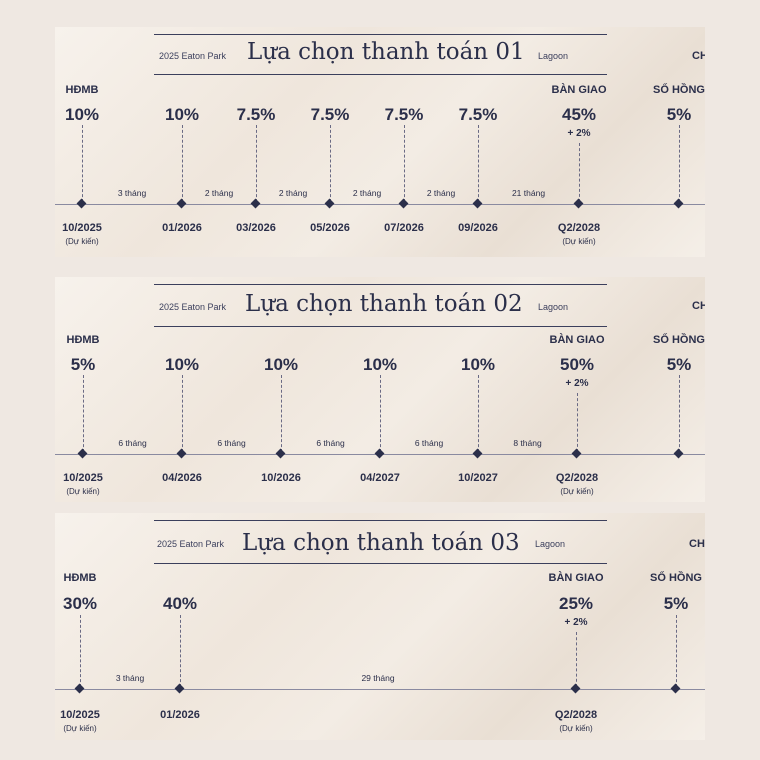 This screenshot has height=760, width=760. I want to click on milestone: 10% 10/2026, so click(281, 389).